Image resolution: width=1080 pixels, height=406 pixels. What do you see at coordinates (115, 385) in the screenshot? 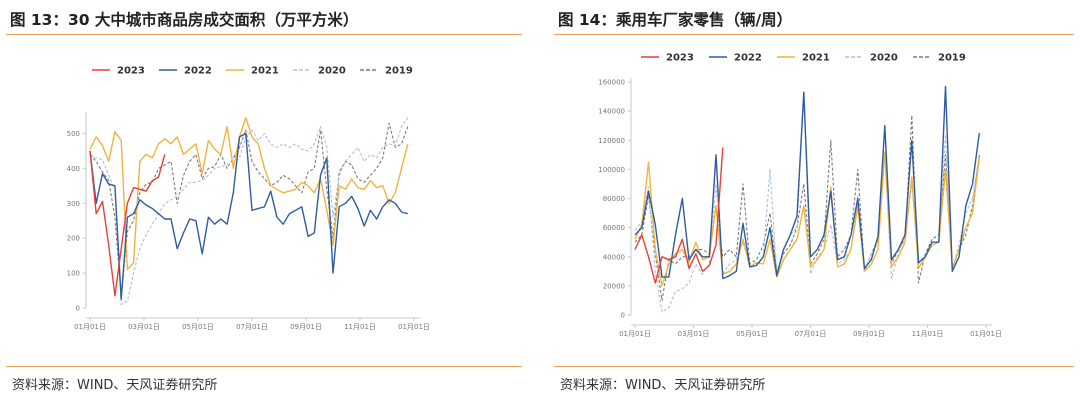
I see `left-source-note: 资料来源：WIND、天风证券研究所` at bounding box center [115, 385].